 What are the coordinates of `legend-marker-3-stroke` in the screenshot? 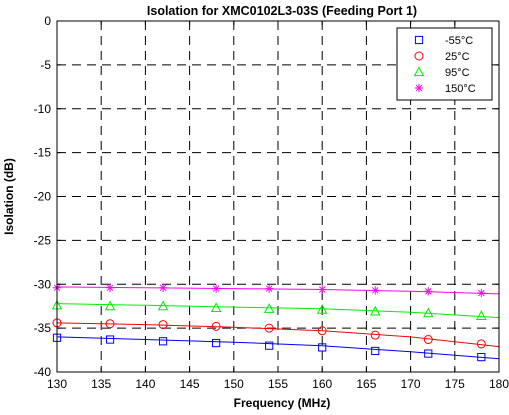 It's located at (419, 88).